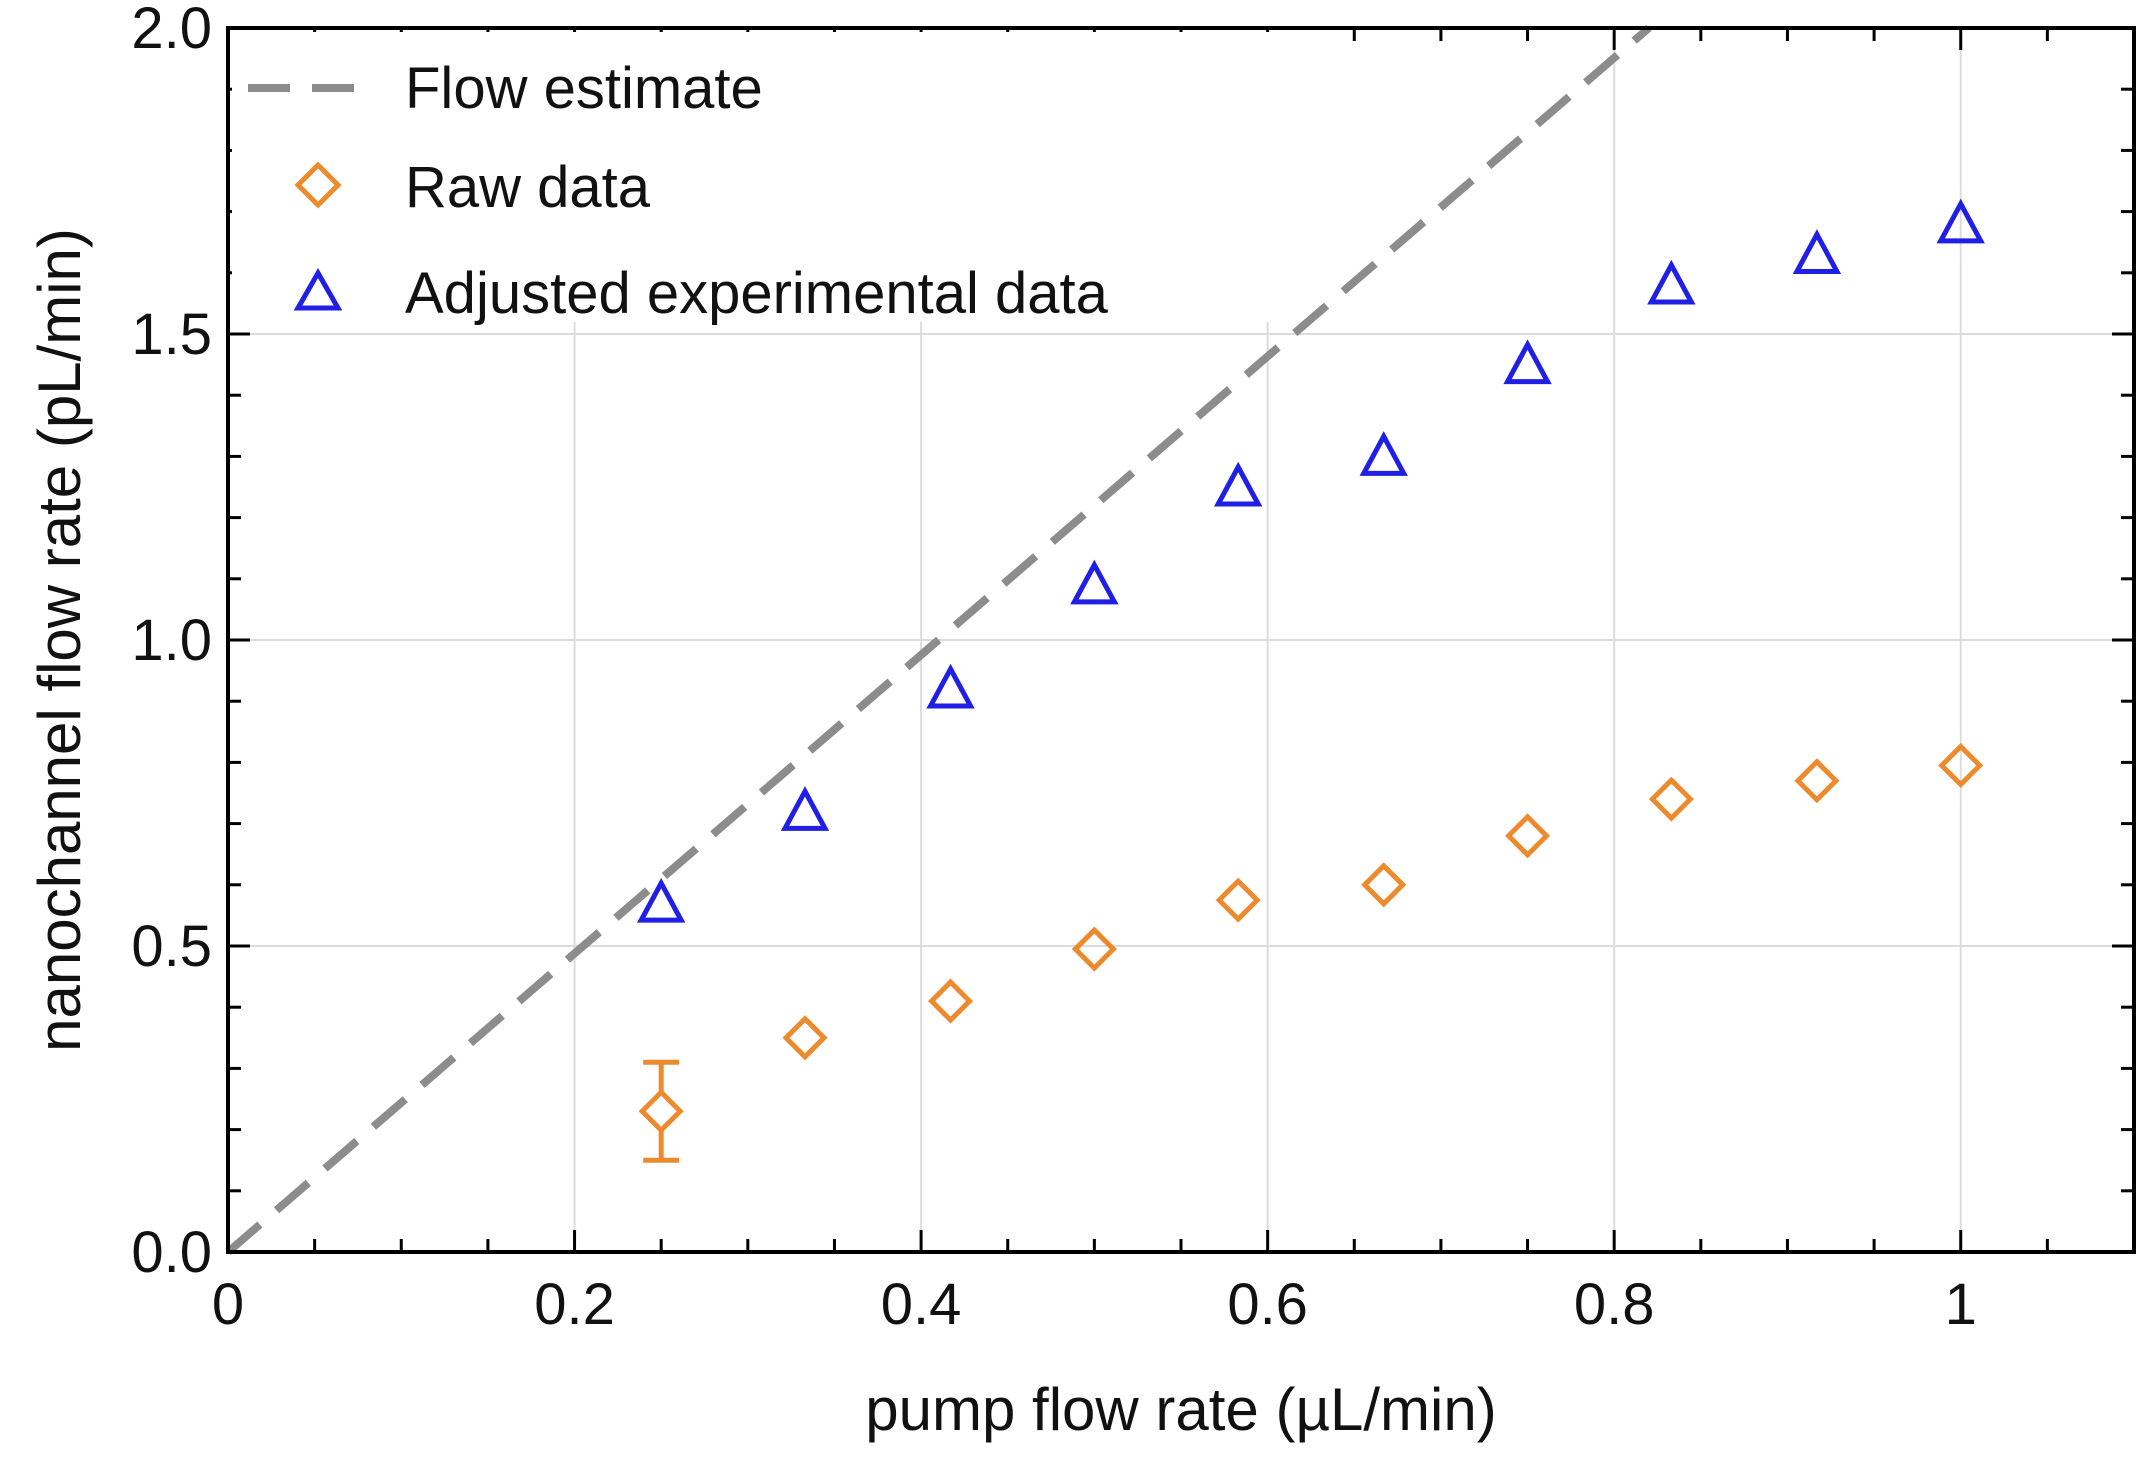 The width and height of the screenshot is (2144, 1462). Describe the element at coordinates (171, 1252) in the screenshot. I see `y-tick-label: 0.0` at that location.